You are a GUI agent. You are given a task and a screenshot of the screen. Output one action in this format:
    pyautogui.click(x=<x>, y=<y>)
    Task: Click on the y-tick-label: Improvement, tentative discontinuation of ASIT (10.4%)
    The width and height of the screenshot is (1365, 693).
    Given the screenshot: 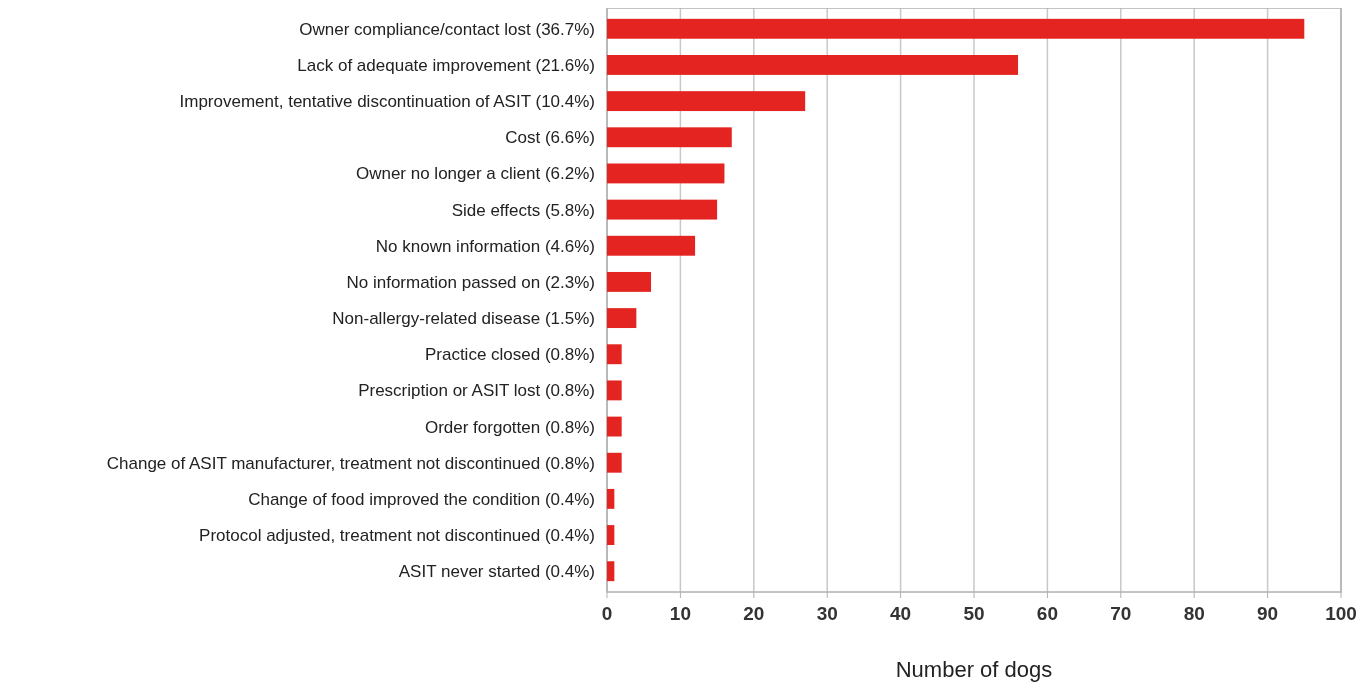 What is the action you would take?
    pyautogui.click(x=387, y=102)
    